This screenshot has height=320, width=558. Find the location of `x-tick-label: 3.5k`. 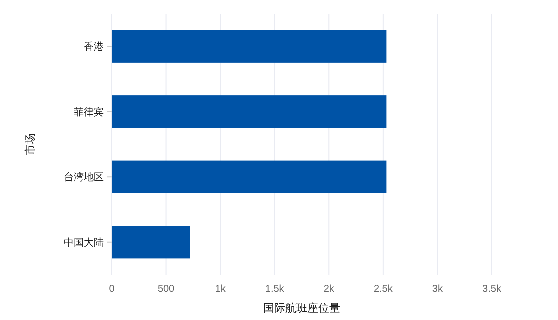

x-tick-label: 3.5k is located at coordinates (492, 289).